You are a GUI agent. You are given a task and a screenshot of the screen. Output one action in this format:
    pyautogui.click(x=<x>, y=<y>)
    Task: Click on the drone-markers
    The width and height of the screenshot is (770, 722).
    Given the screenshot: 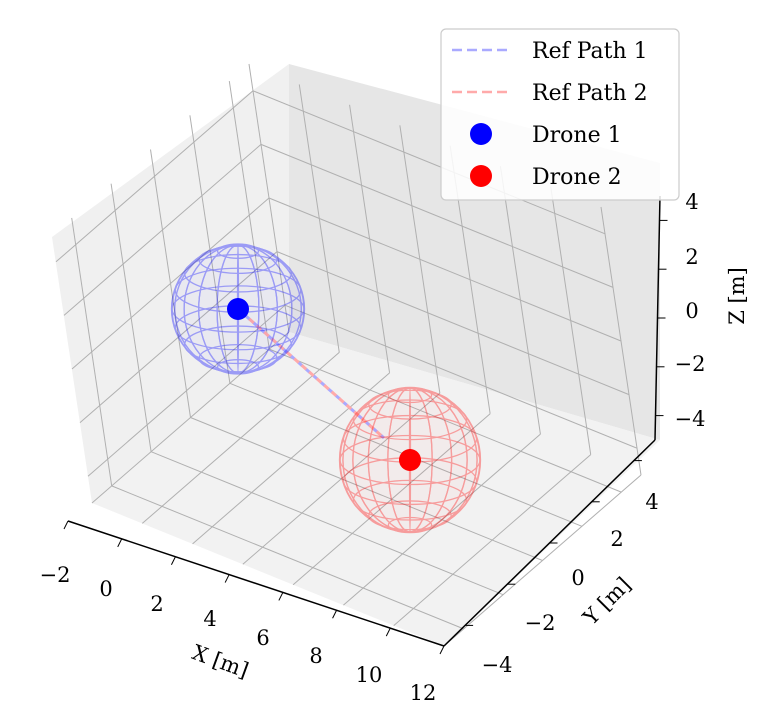 What is the action you would take?
    pyautogui.click(x=324, y=384)
    